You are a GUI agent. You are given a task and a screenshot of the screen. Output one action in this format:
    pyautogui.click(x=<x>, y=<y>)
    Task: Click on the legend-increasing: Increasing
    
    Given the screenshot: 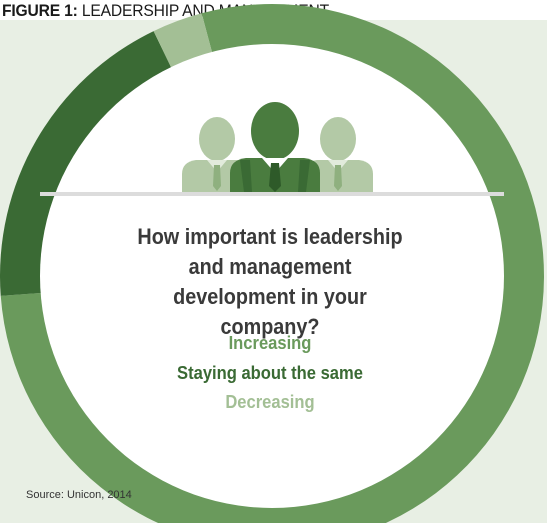 What is the action you would take?
    pyautogui.click(x=270, y=343)
    